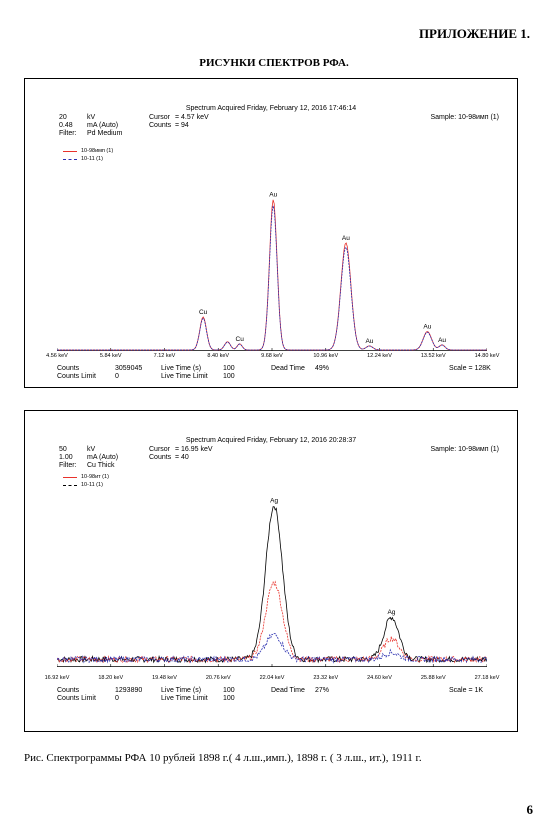 This screenshot has width=548, height=825. Describe the element at coordinates (379, 356) in the screenshot. I see `x-tick-label: 12.24 keV` at that location.